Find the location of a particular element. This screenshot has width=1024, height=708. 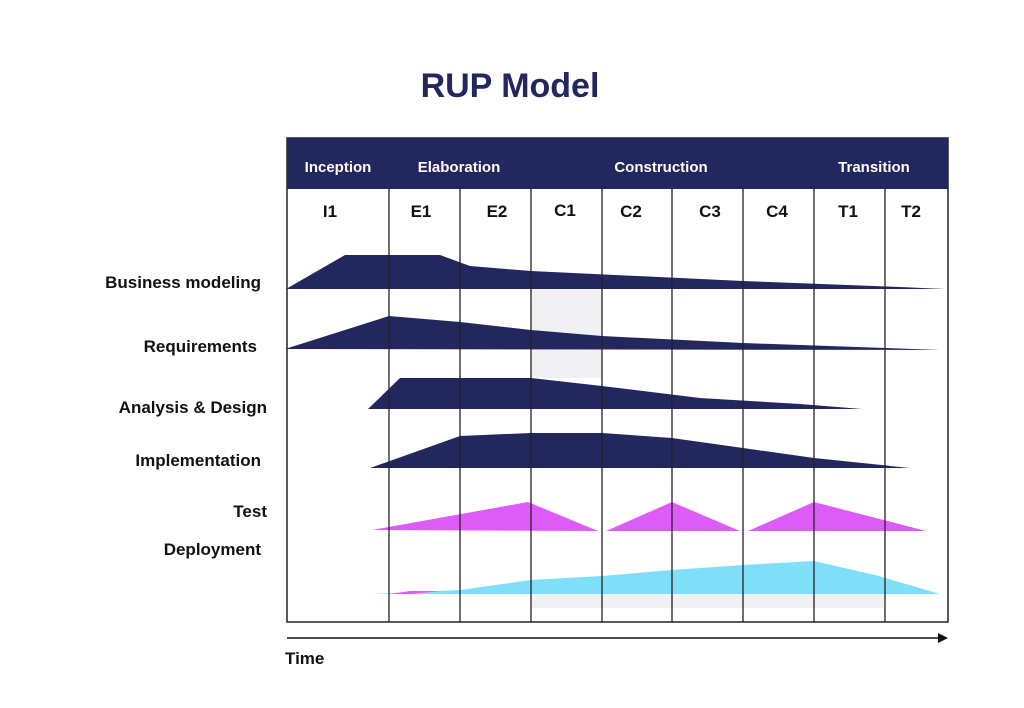

iteration-c3: C3 is located at coordinates (710, 211).